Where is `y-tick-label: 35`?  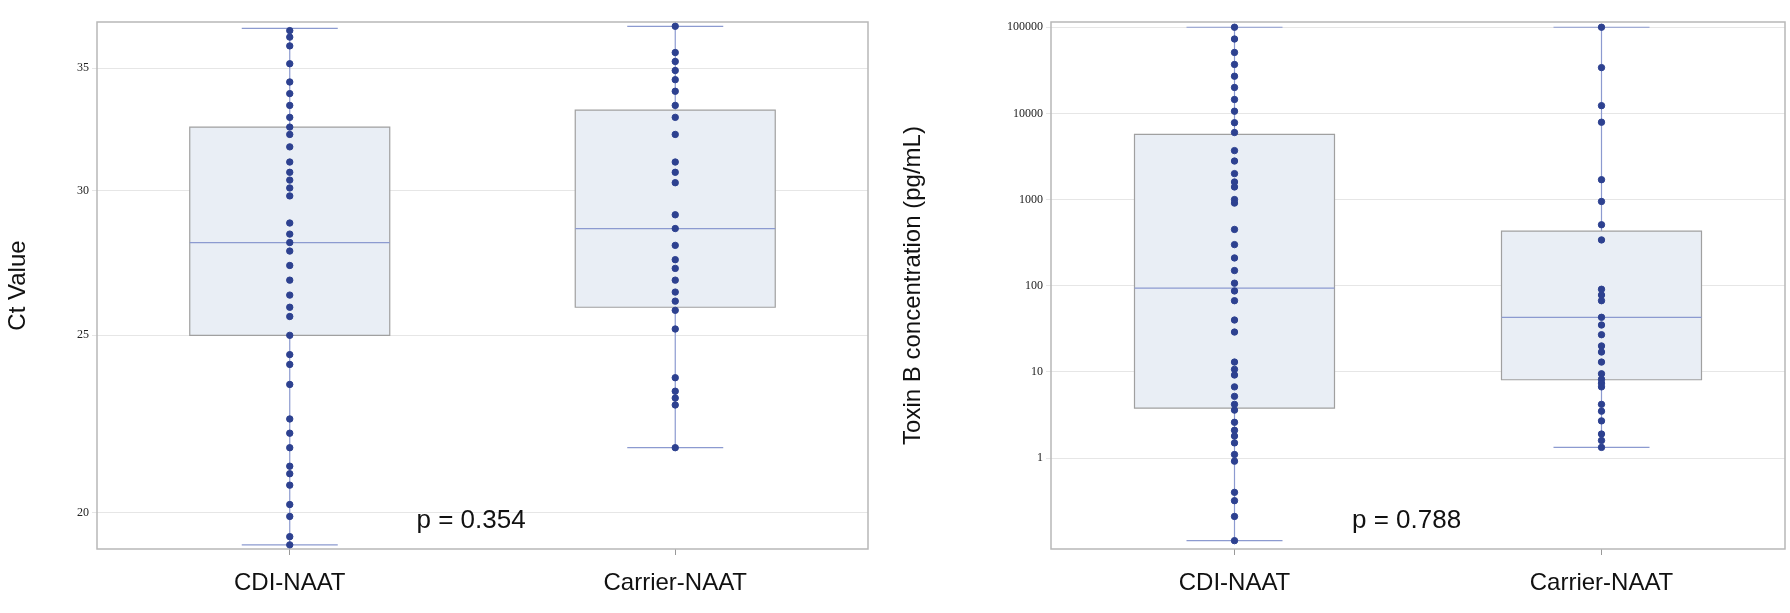 y-tick-label: 35 is located at coordinates (83, 67).